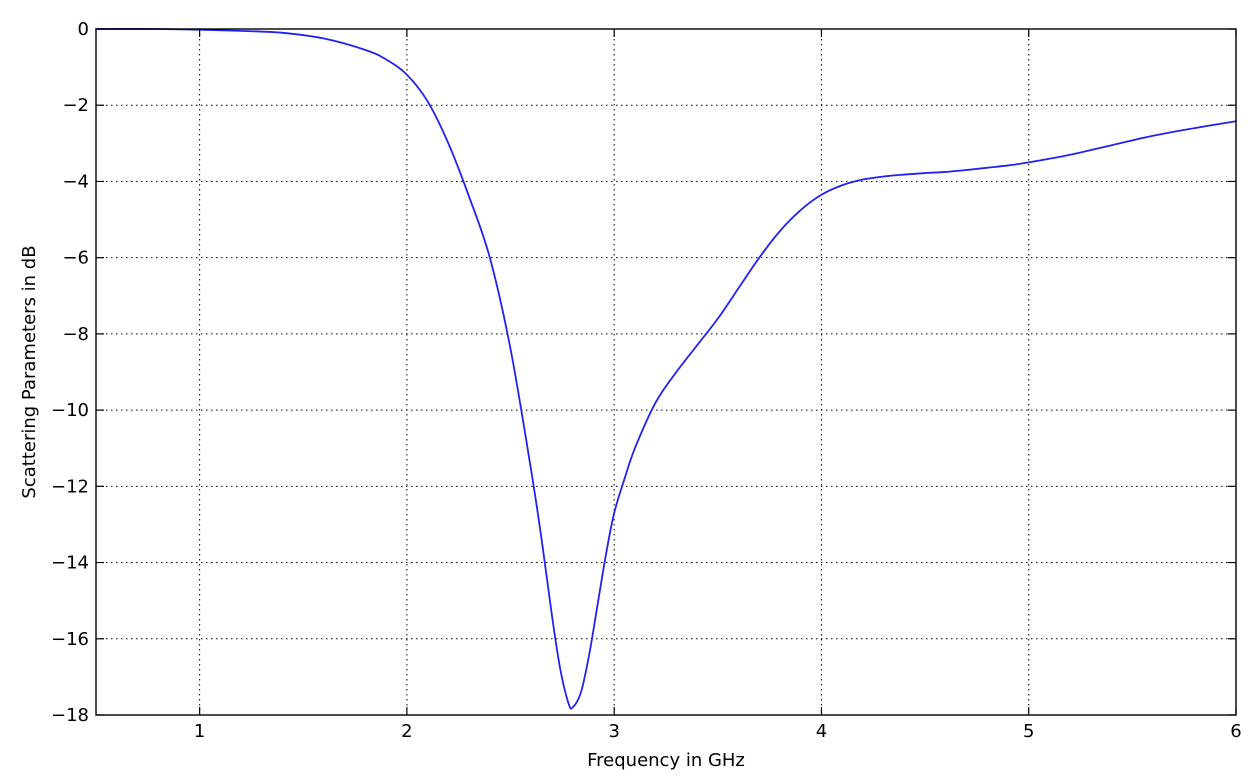  What do you see at coordinates (70, 639) in the screenshot?
I see `y-tick-label: −16` at bounding box center [70, 639].